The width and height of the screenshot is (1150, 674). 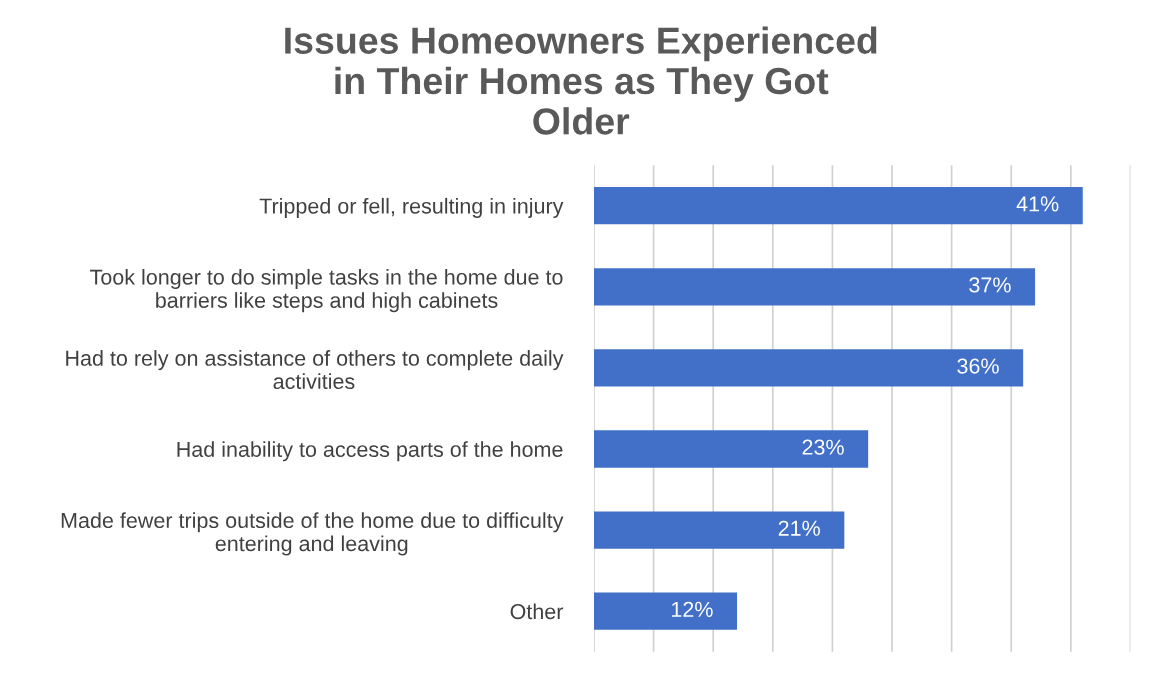 I want to click on y-tick-label: Had to rely on assistance of others to complete daily activities, so click(x=315, y=370).